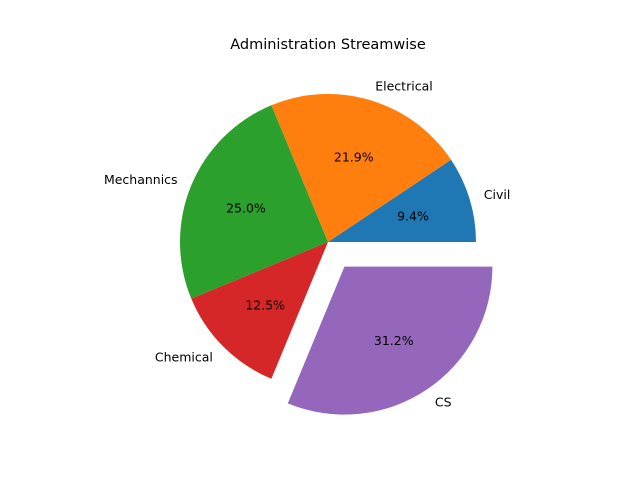  What do you see at coordinates (497, 194) in the screenshot?
I see `slice-label-civil: Civil` at bounding box center [497, 194].